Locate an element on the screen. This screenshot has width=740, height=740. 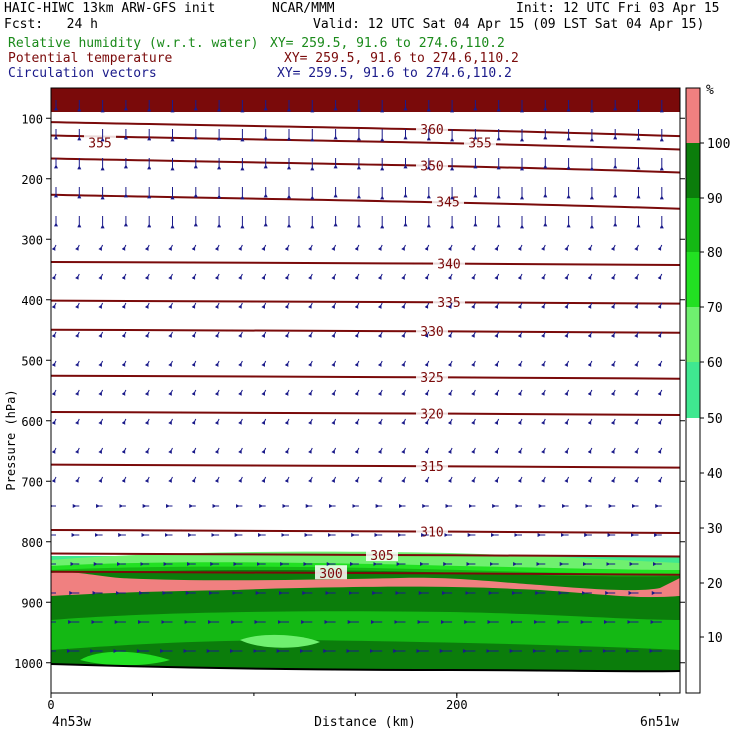
rh-band-60-lower is located at coordinates (280, 641).